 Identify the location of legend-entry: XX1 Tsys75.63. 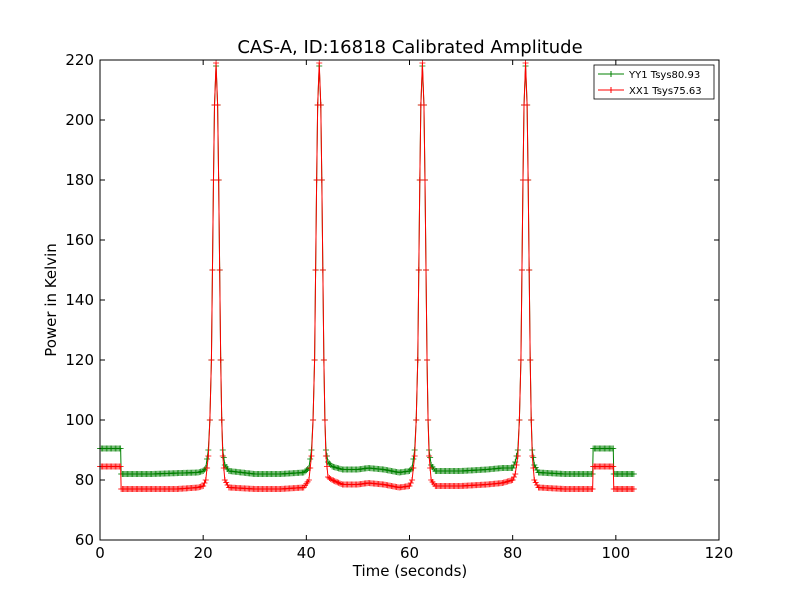
(650, 91).